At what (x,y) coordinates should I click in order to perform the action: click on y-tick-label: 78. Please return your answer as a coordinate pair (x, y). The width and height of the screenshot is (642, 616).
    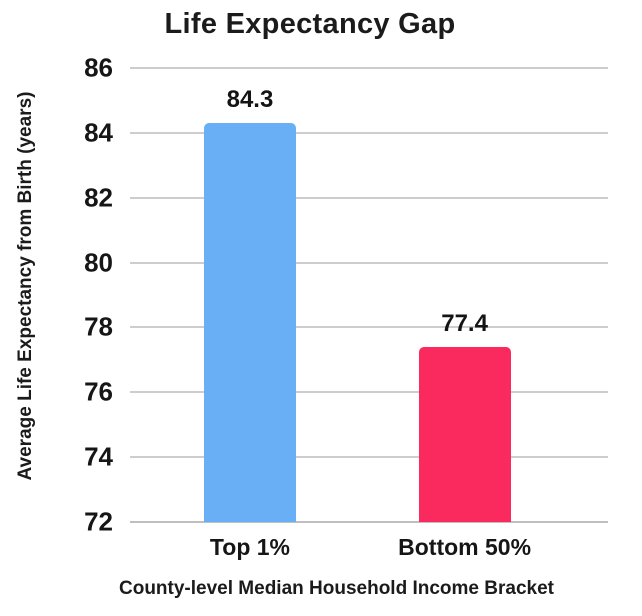
    Looking at the image, I should click on (98, 326).